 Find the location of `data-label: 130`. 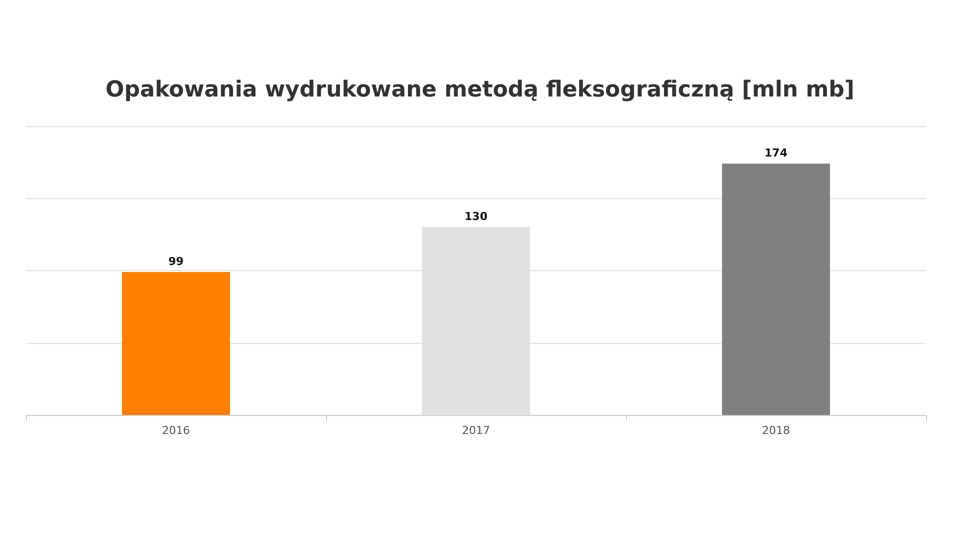

data-label: 130 is located at coordinates (476, 217).